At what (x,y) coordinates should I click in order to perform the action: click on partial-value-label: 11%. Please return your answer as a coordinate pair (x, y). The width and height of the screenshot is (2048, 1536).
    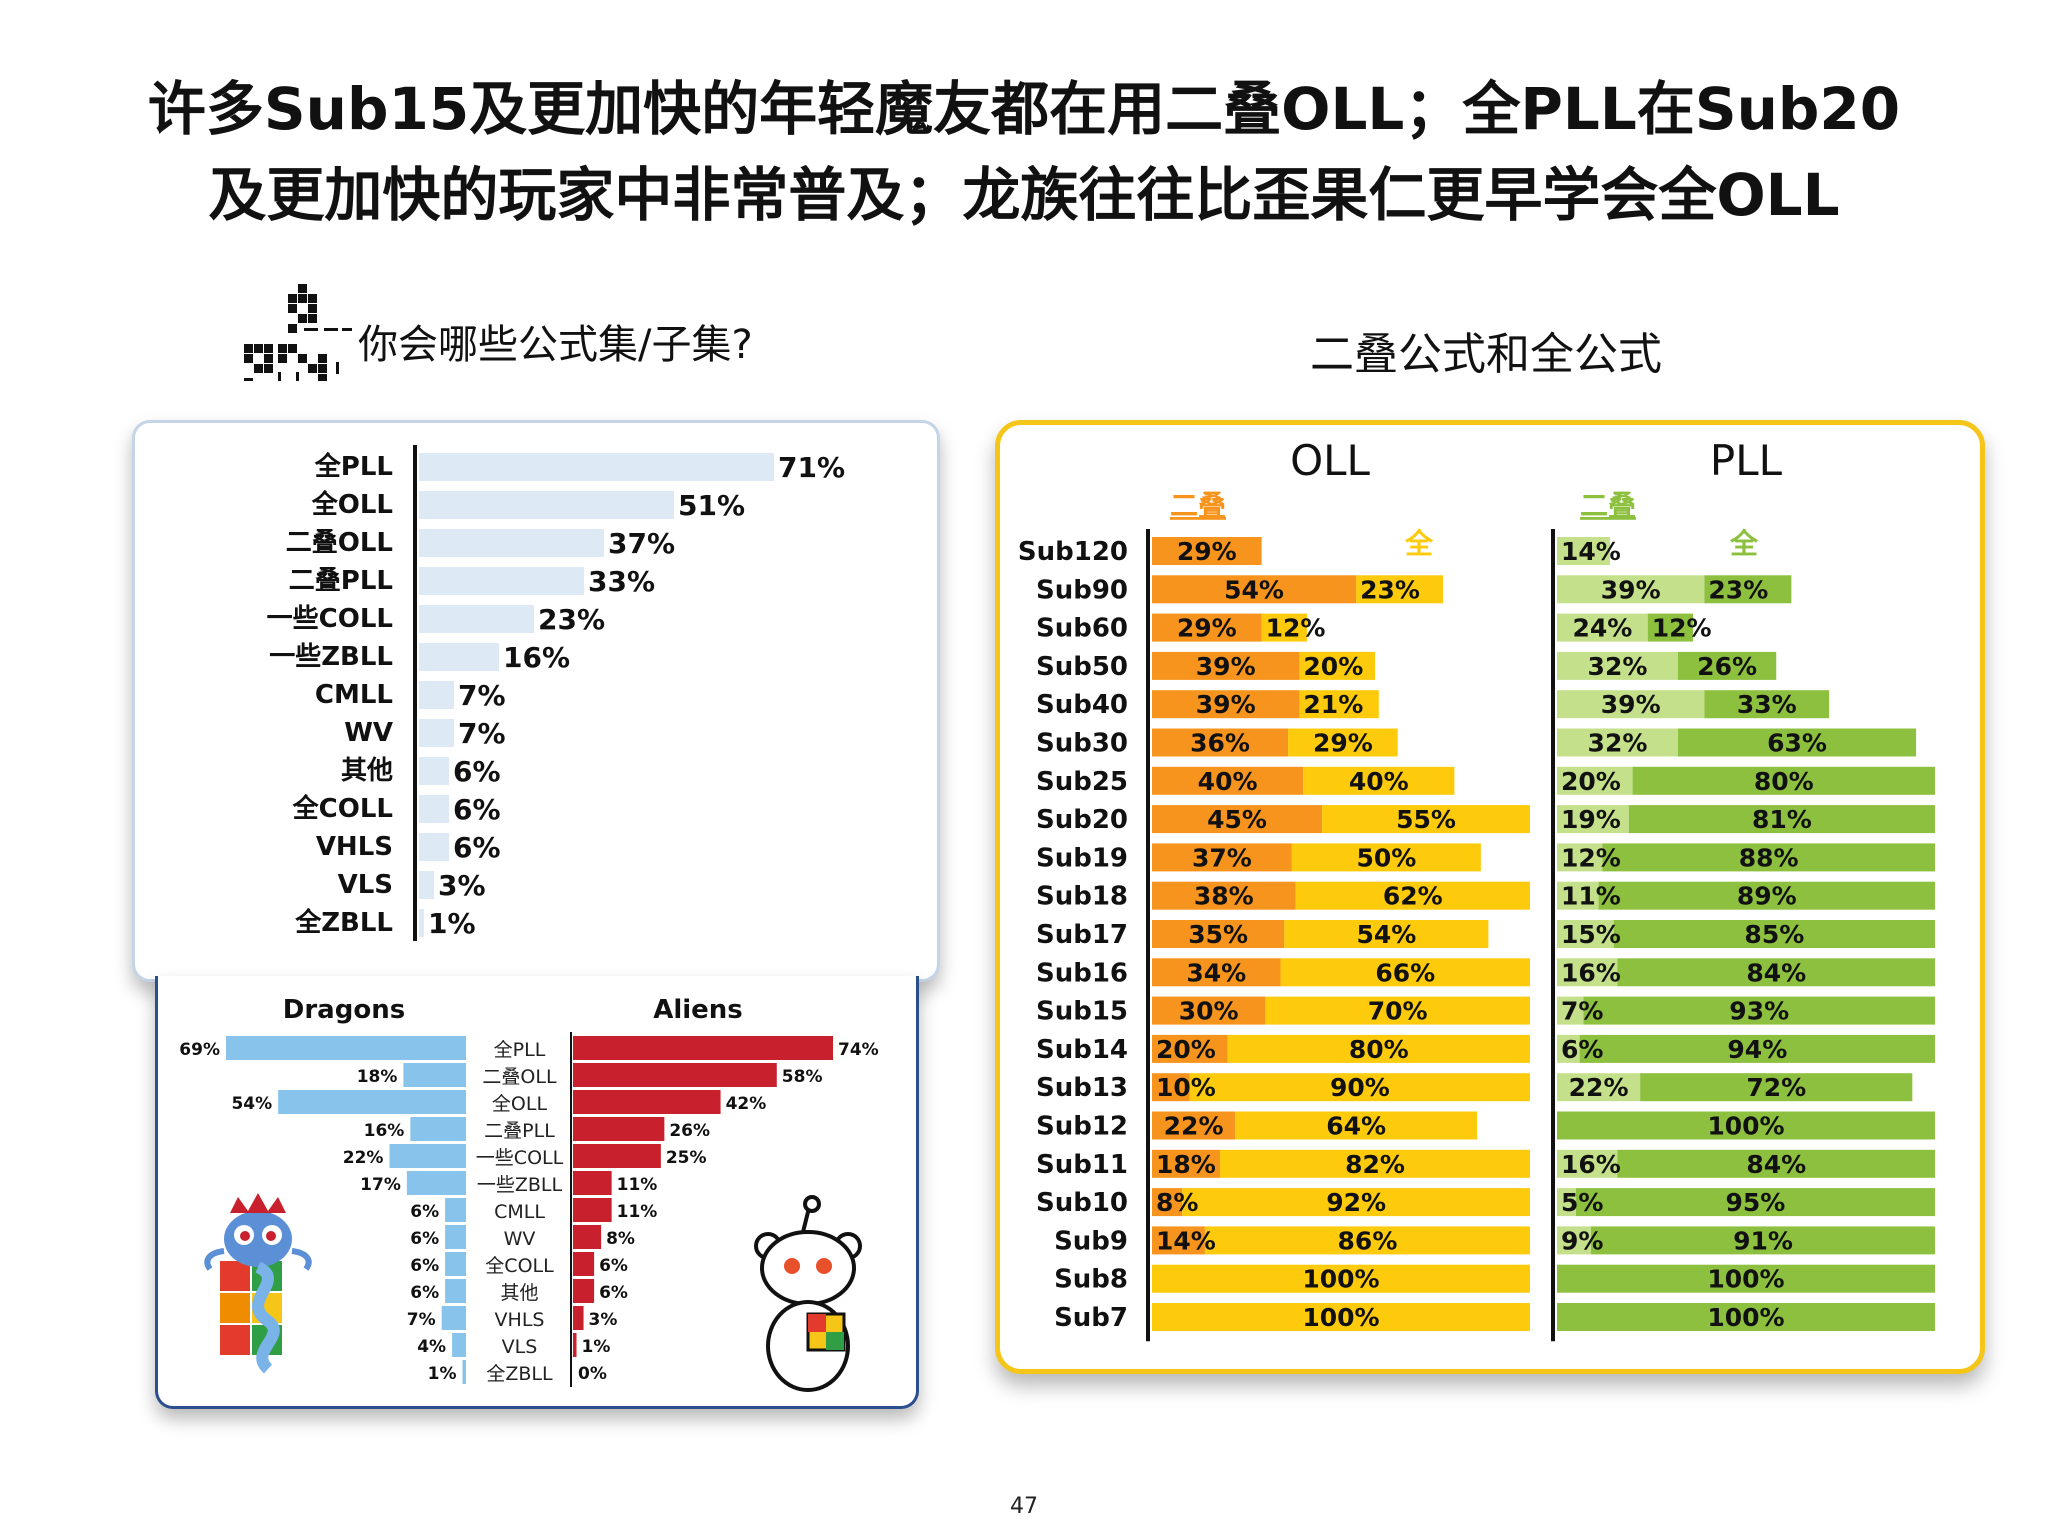
    Looking at the image, I should click on (1591, 896).